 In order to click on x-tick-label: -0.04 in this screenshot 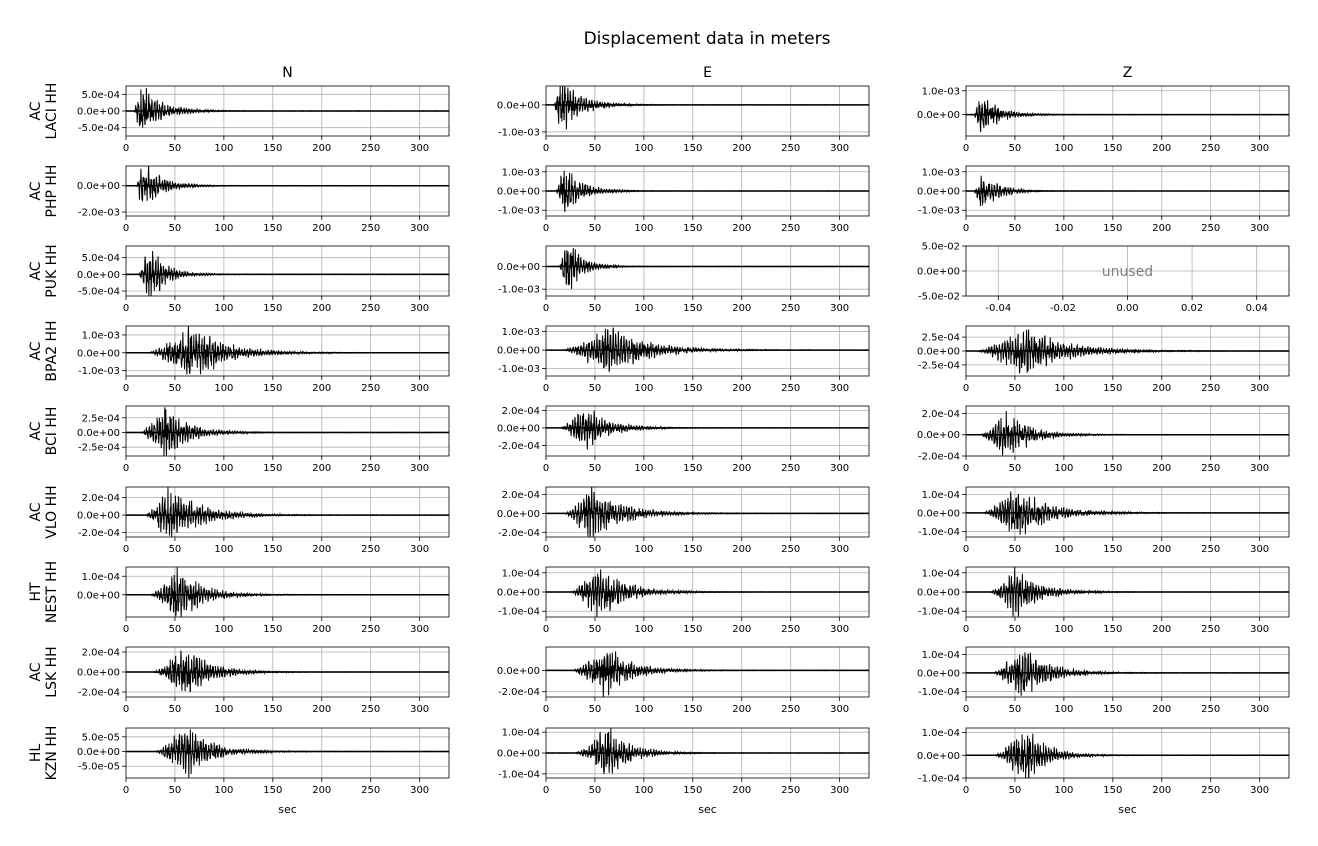, I will do `click(998, 308)`.